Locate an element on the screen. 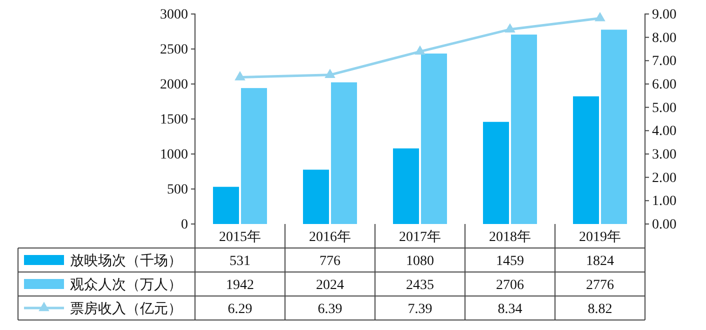 This screenshot has height=330, width=706. legend-label: 观众人次（万人） is located at coordinates (126, 285).